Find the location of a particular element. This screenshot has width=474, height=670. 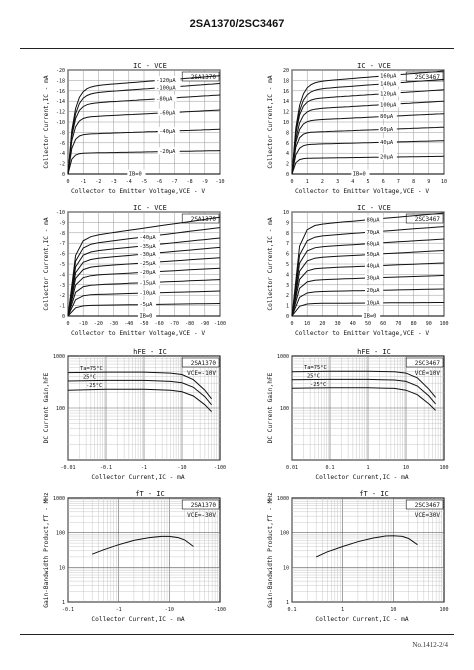

series-label: -80μA is located at coordinates (164, 99).